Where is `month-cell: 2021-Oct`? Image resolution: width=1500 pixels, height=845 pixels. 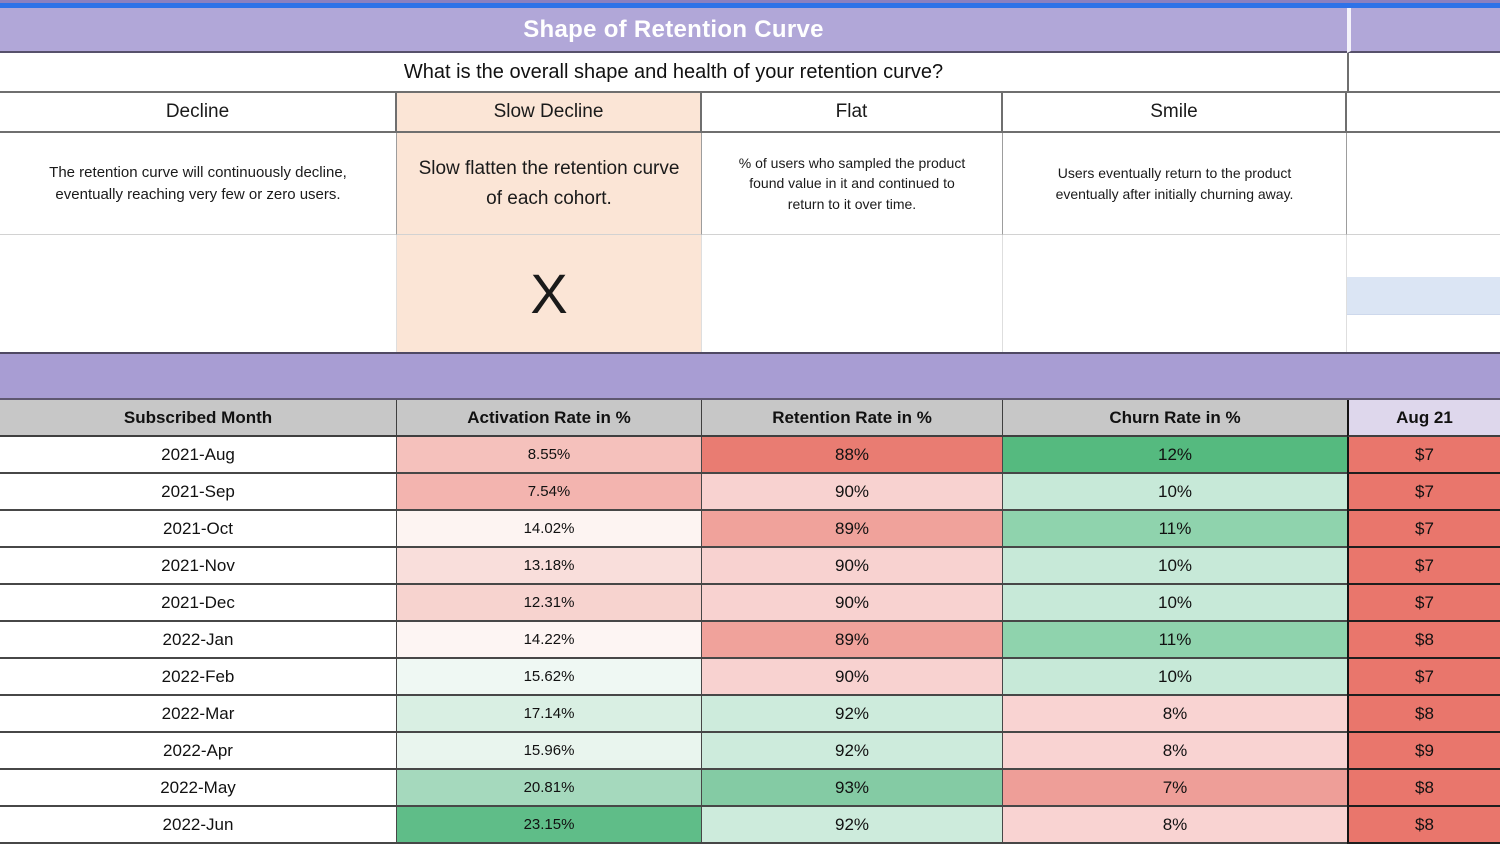 month-cell: 2021-Oct is located at coordinates (198, 529).